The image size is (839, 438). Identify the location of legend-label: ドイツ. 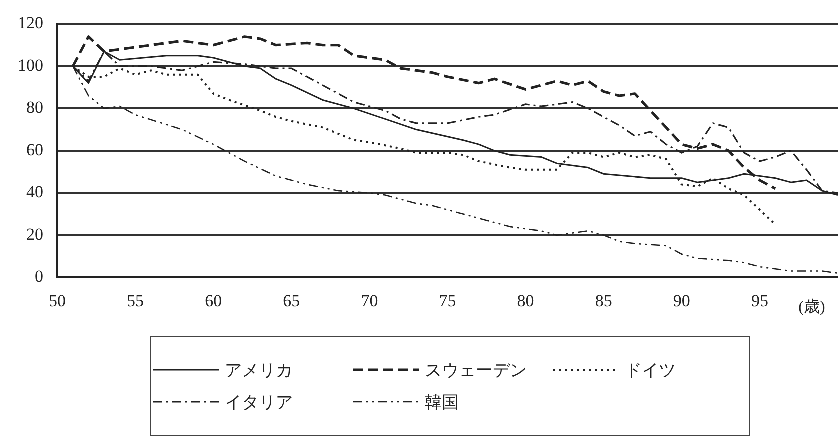
(650, 371).